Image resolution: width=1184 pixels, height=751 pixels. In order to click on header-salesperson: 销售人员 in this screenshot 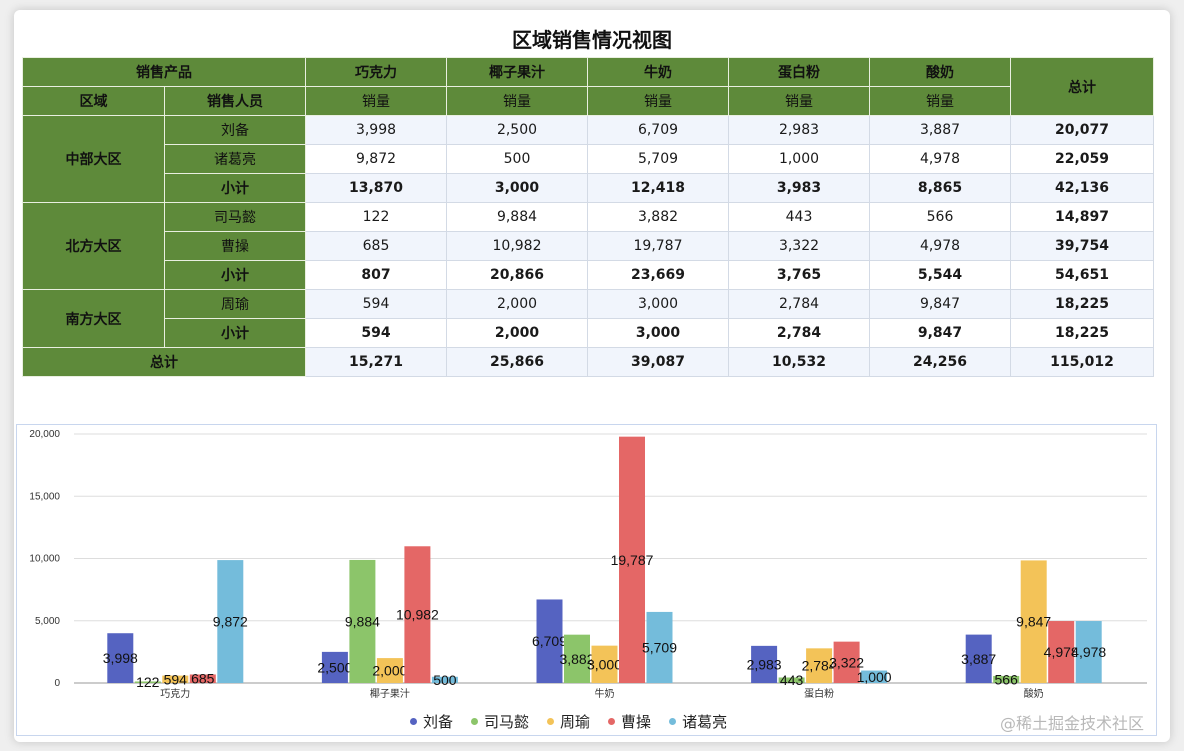, I will do `click(235, 101)`.